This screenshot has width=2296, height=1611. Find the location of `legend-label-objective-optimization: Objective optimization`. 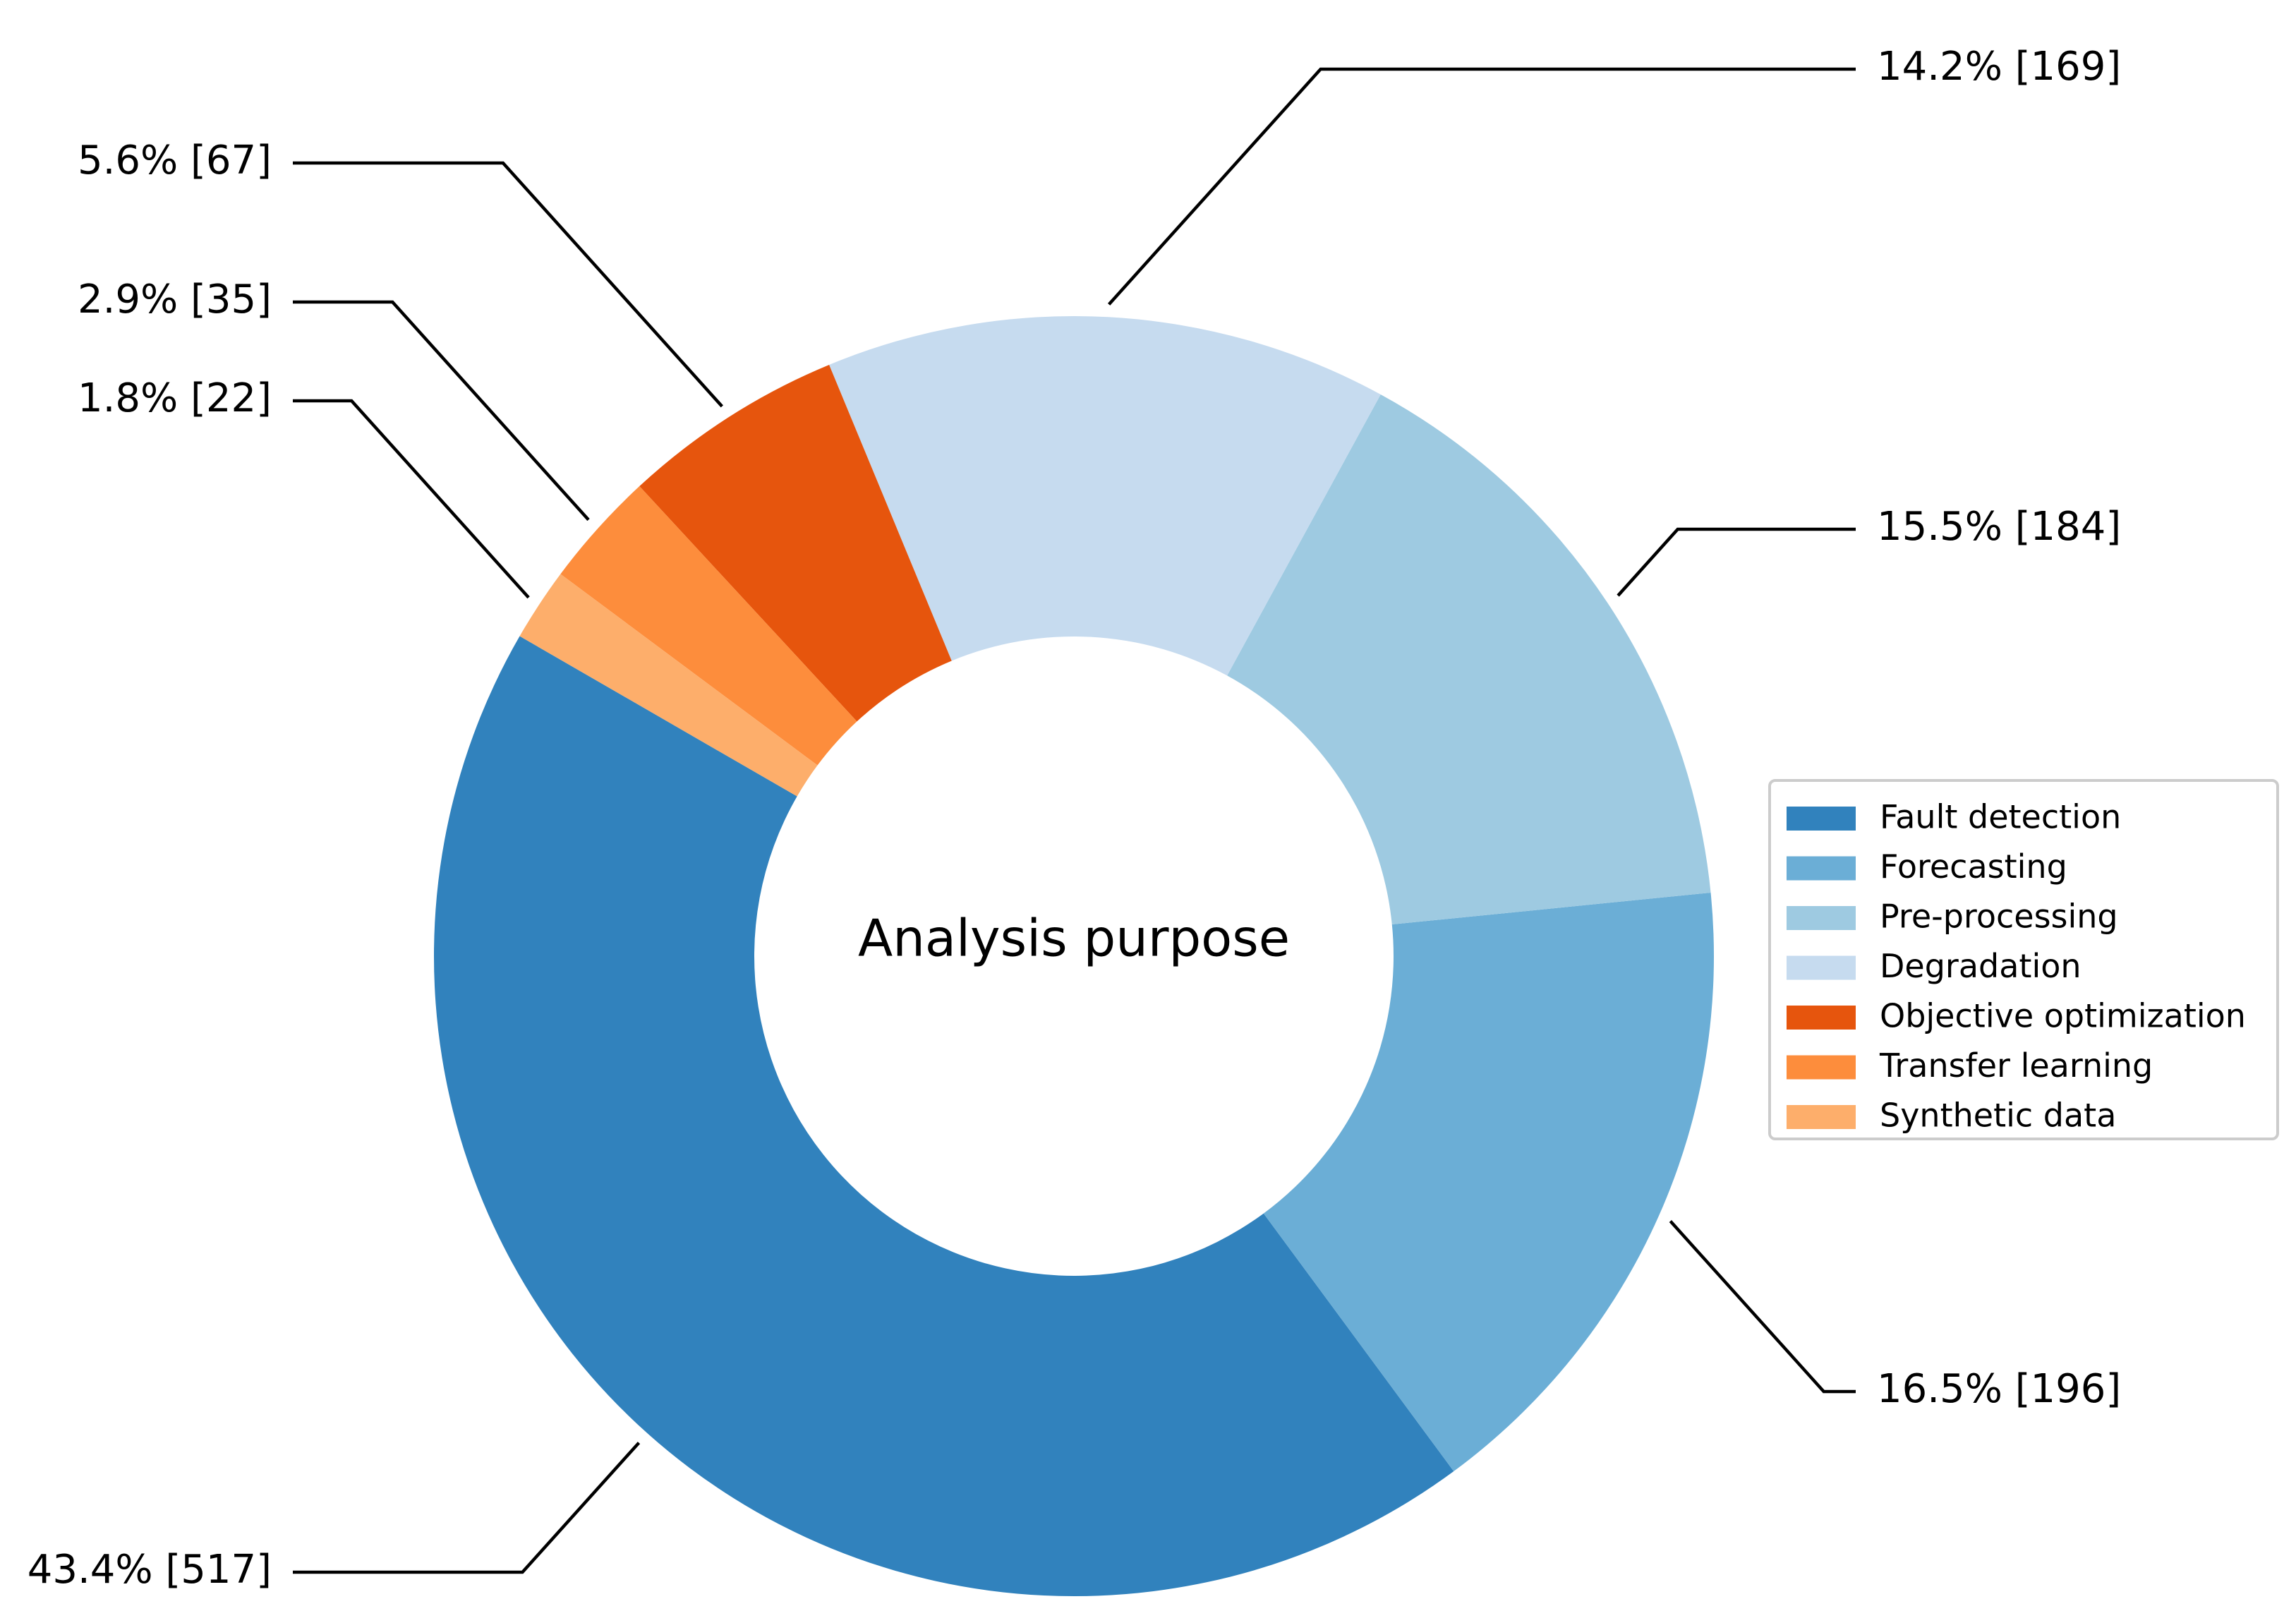

legend-label-objective-optimization: Objective optimization is located at coordinates (2063, 1016).